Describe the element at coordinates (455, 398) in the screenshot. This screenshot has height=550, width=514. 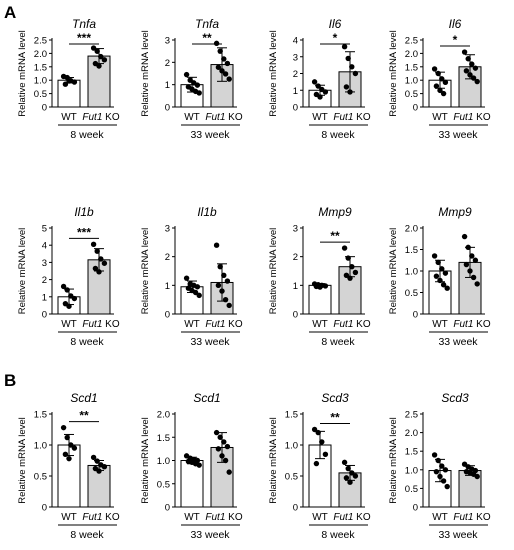
I see `chart-title: Scd3` at that location.